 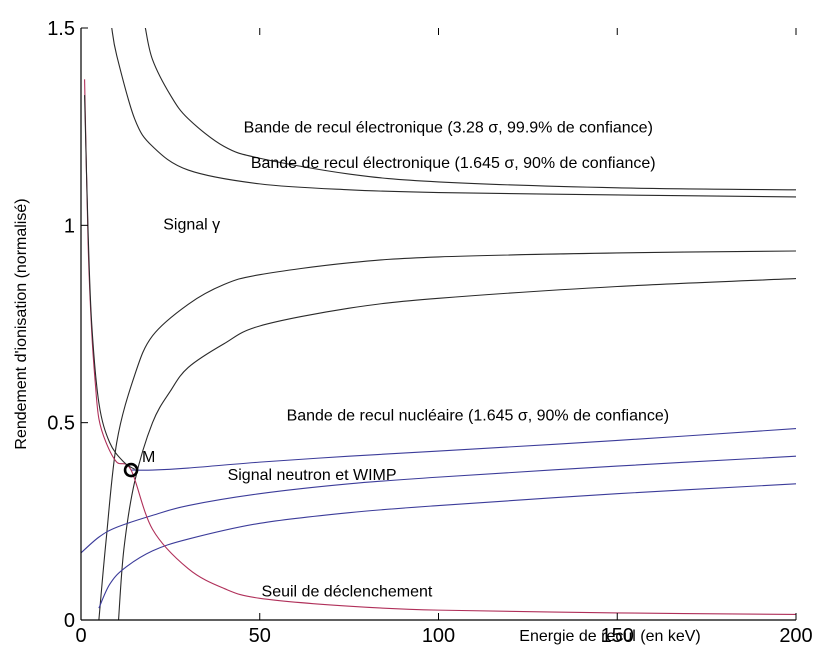 I want to click on marker-m: M, so click(x=139, y=463).